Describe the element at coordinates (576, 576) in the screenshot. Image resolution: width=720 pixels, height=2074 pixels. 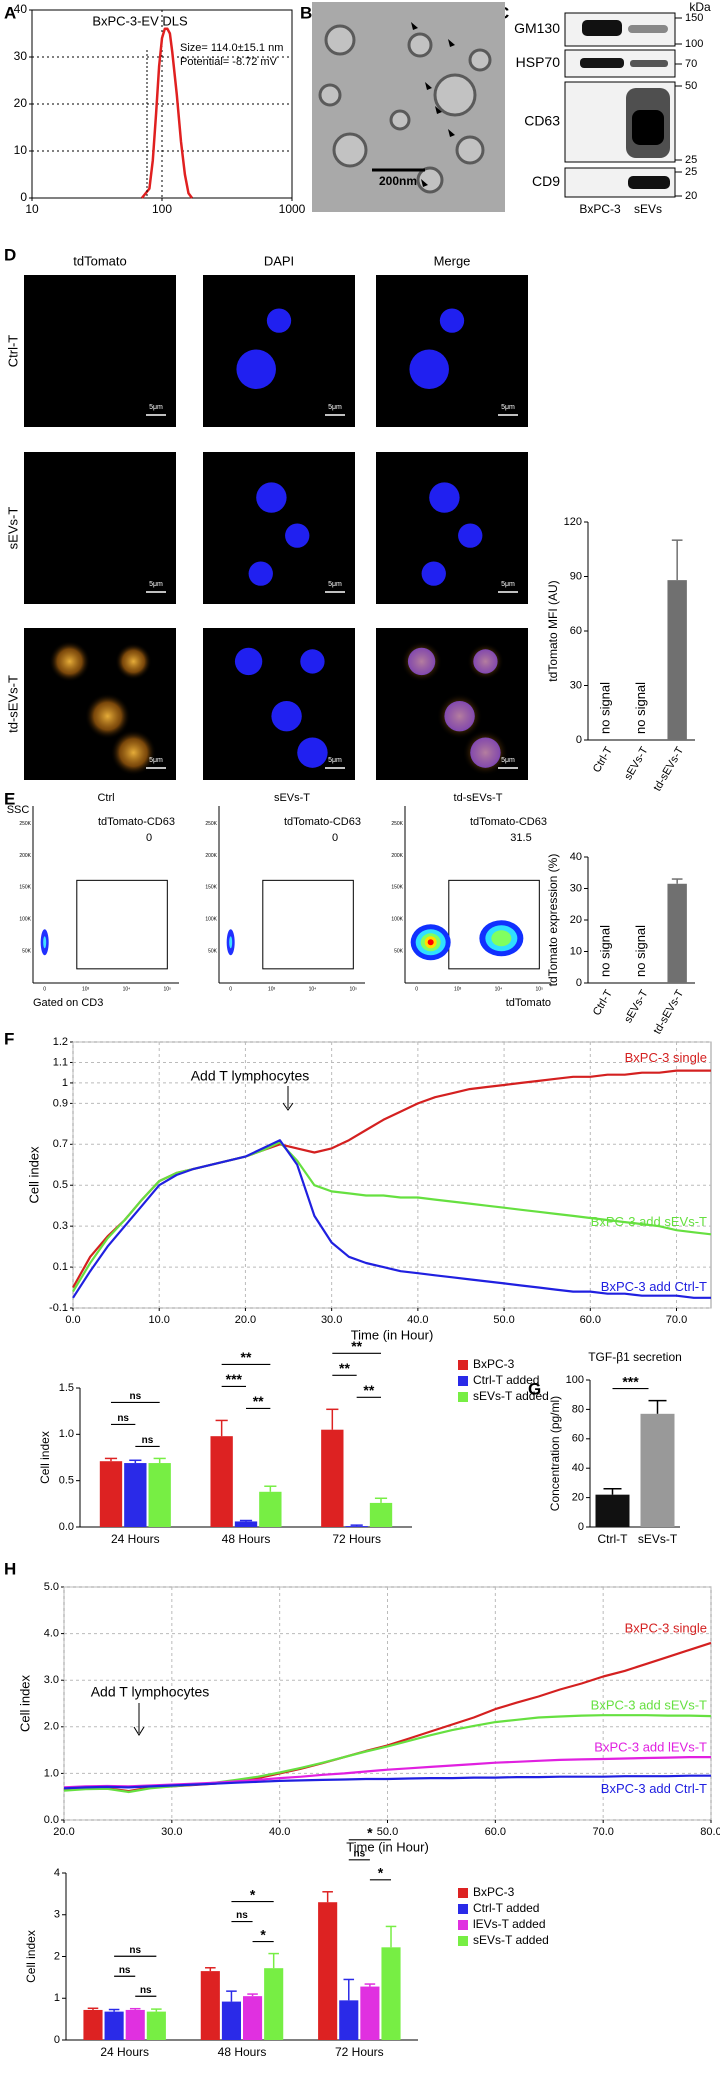
I see `y-tick-label: 90` at that location.